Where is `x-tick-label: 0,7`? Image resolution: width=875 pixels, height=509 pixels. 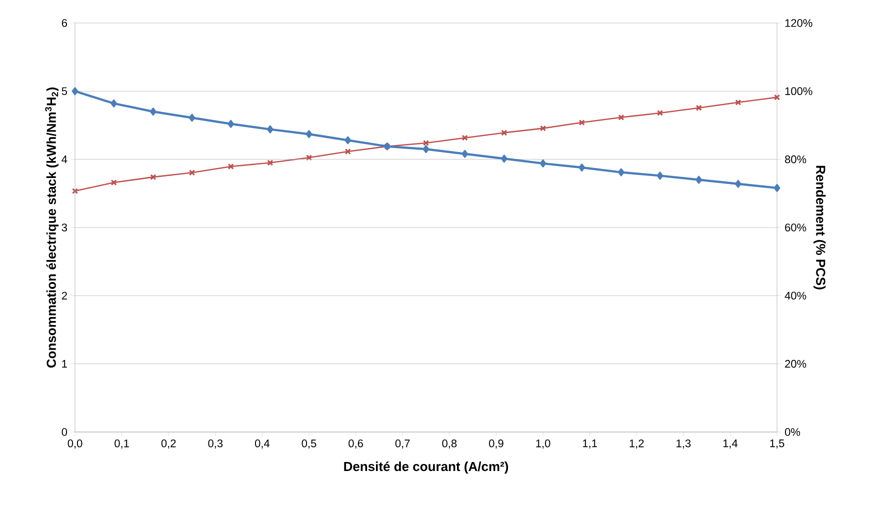 x-tick-label: 0,7 is located at coordinates (402, 444).